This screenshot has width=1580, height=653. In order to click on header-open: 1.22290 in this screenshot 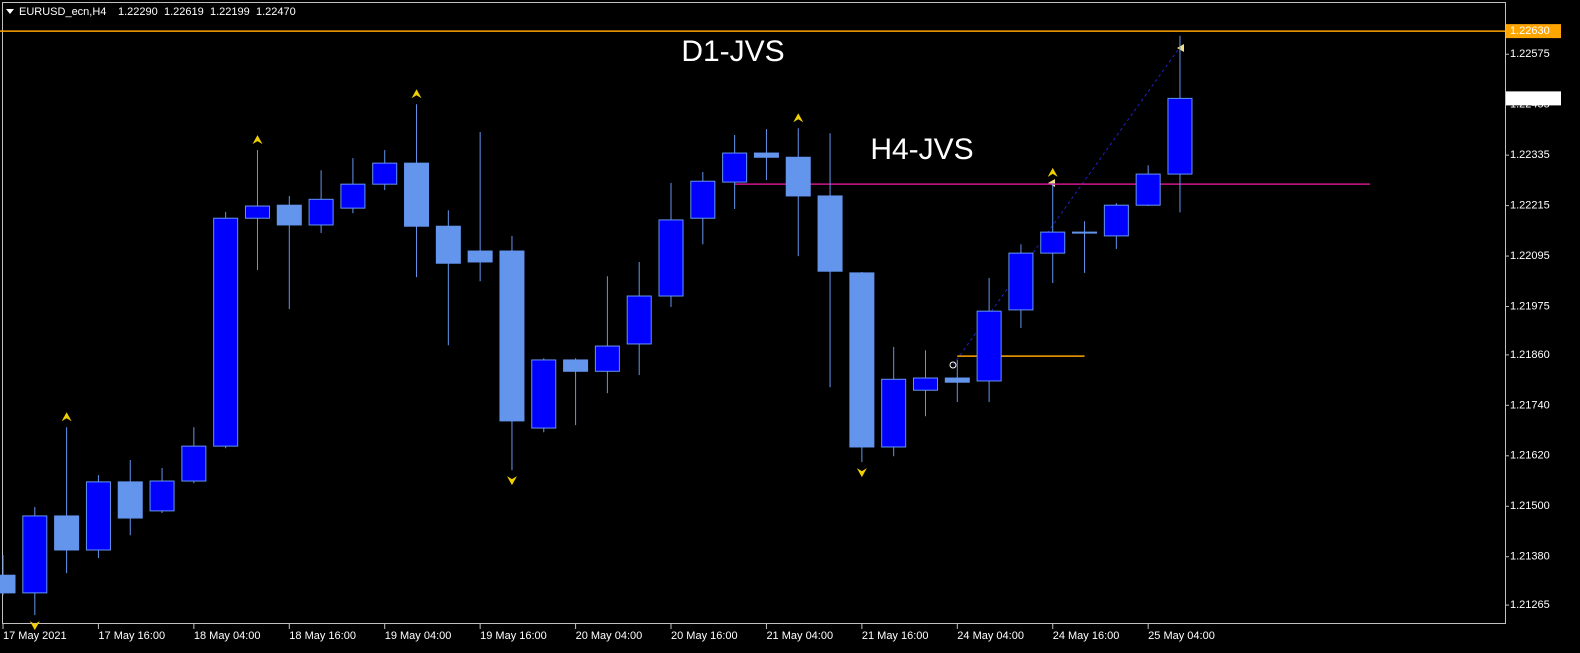, I will do `click(138, 12)`.